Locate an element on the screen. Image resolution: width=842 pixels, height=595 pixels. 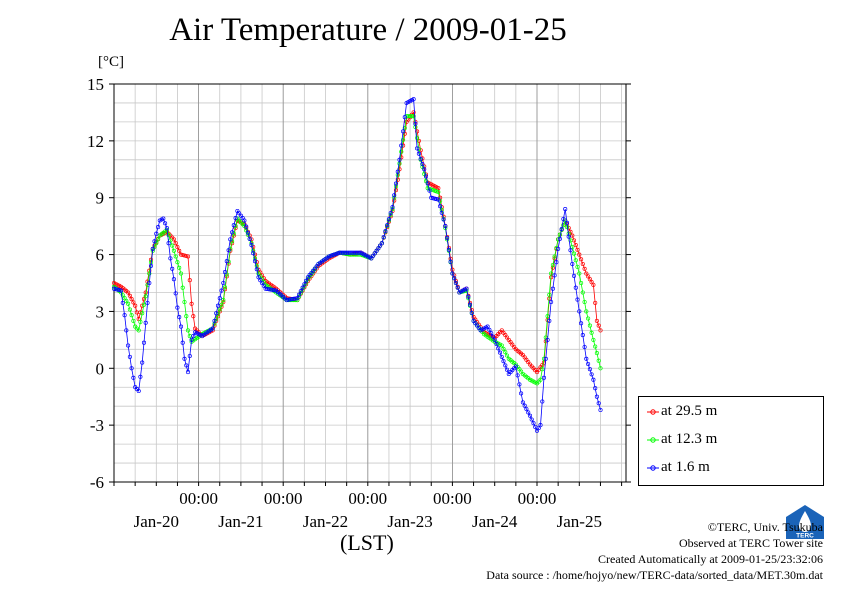
legend-label: at 12.3 m is located at coordinates (689, 439).